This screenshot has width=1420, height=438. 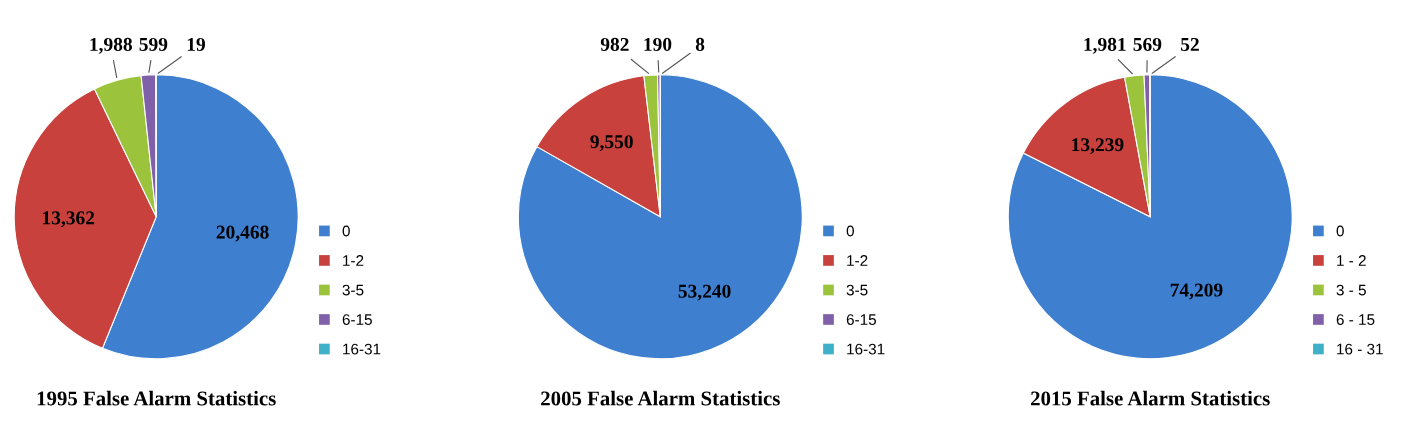 I want to click on legend-label: 16 - 31, so click(x=1360, y=349).